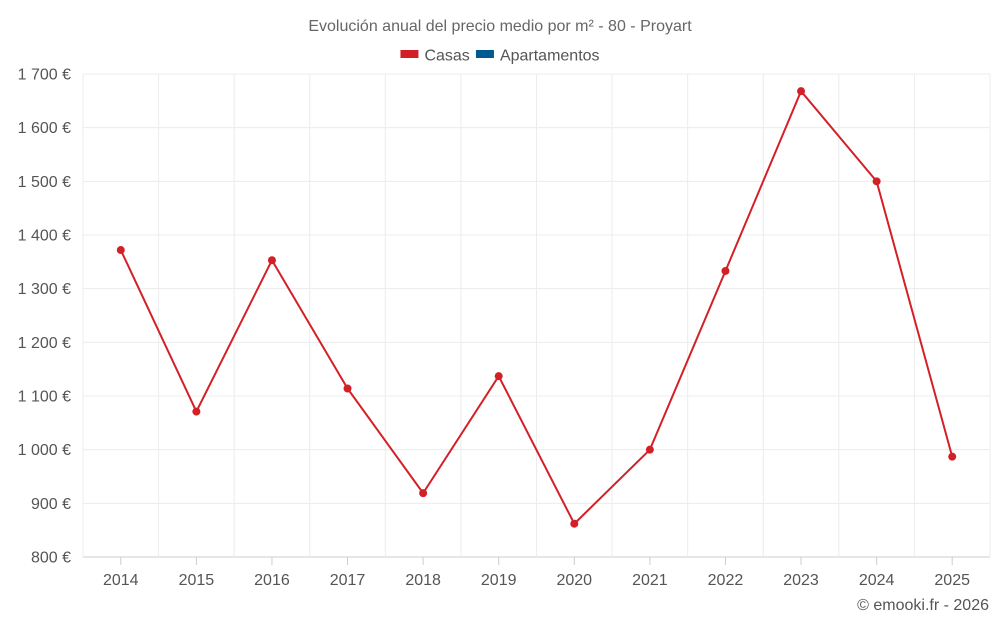 This screenshot has width=1000, height=630. Describe the element at coordinates (550, 56) in the screenshot. I see `legend-label-apartamentos: Apartamentos` at that location.